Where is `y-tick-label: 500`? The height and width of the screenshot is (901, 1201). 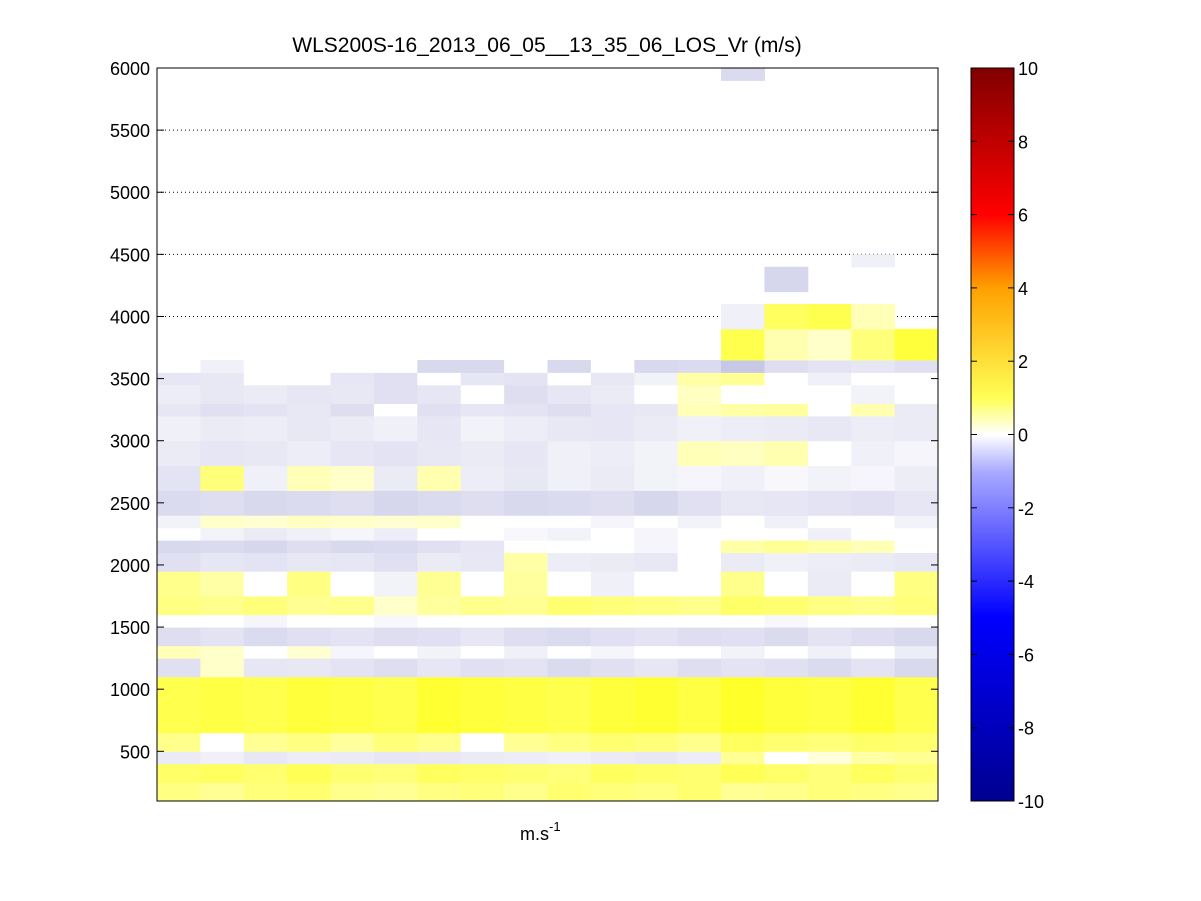
y-tick-label: 500 is located at coordinates (135, 752).